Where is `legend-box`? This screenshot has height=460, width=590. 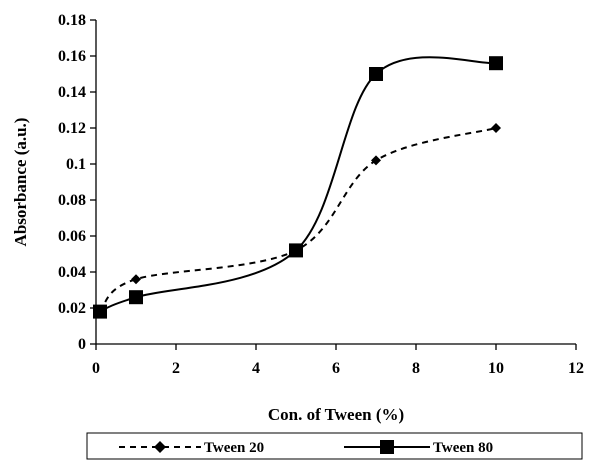 legend-box is located at coordinates (334, 446).